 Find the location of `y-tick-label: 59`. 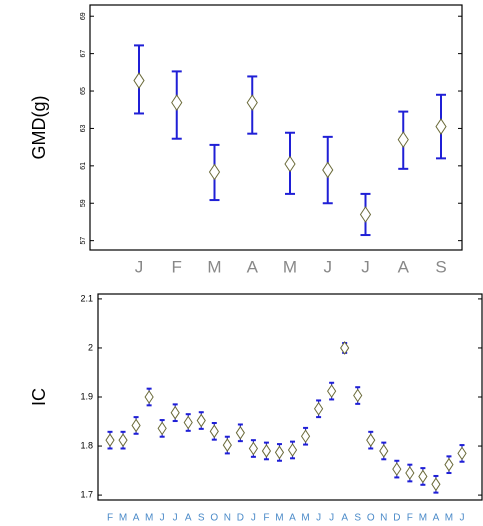

y-tick-label: 59 is located at coordinates (83, 203).